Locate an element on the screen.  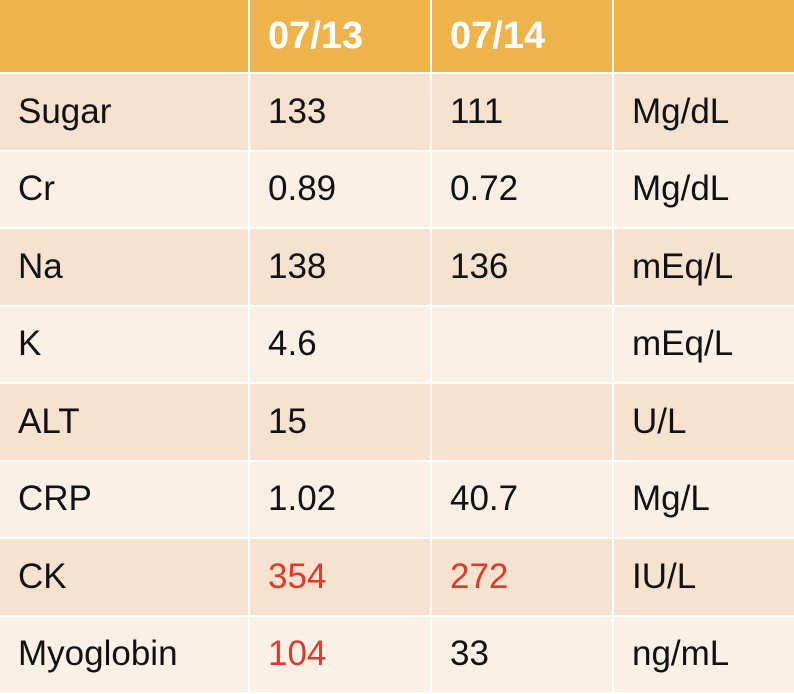
test-name: CK is located at coordinates (124, 577).